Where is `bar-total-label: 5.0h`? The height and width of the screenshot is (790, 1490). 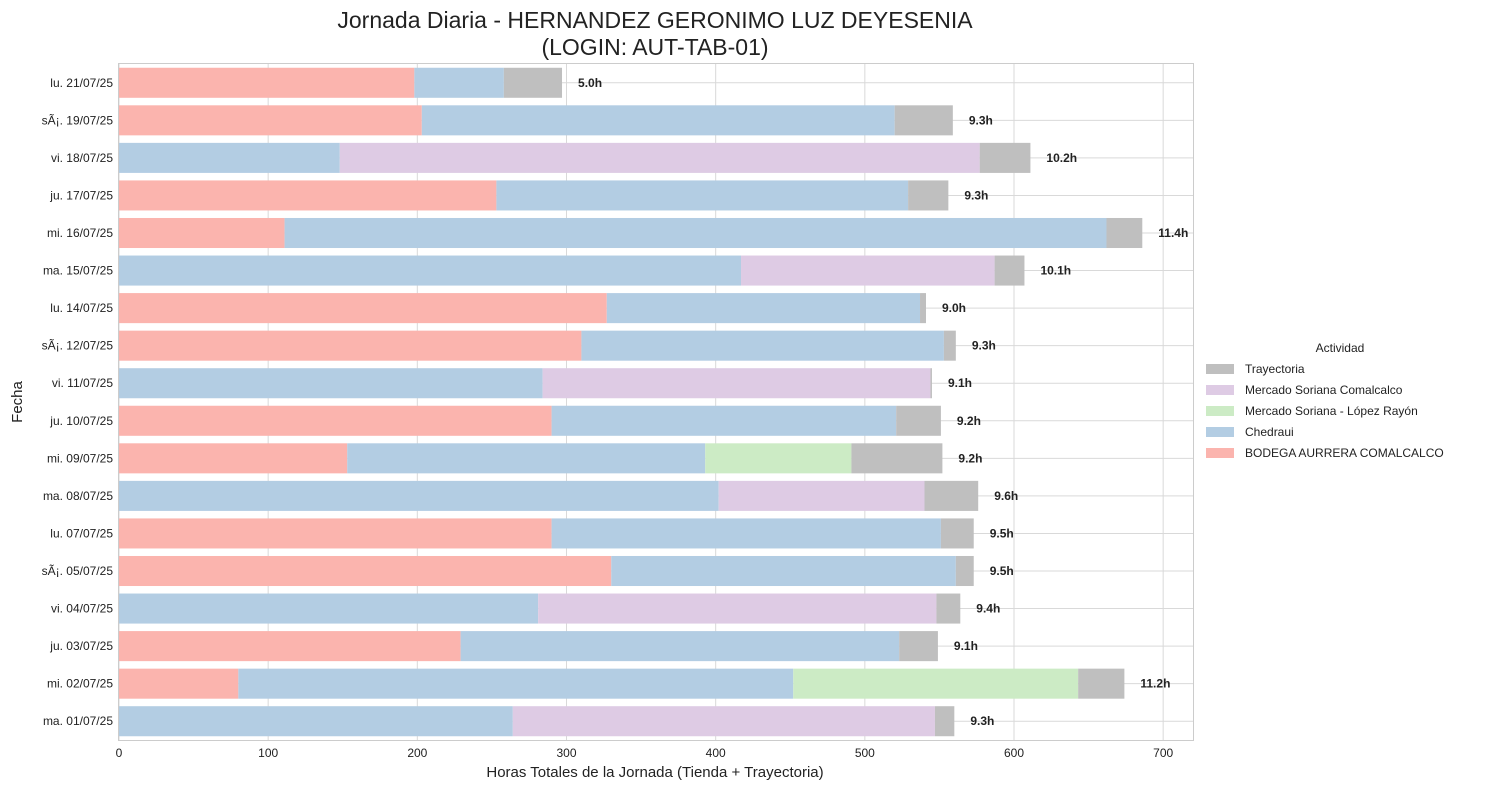 bar-total-label: 5.0h is located at coordinates (590, 83).